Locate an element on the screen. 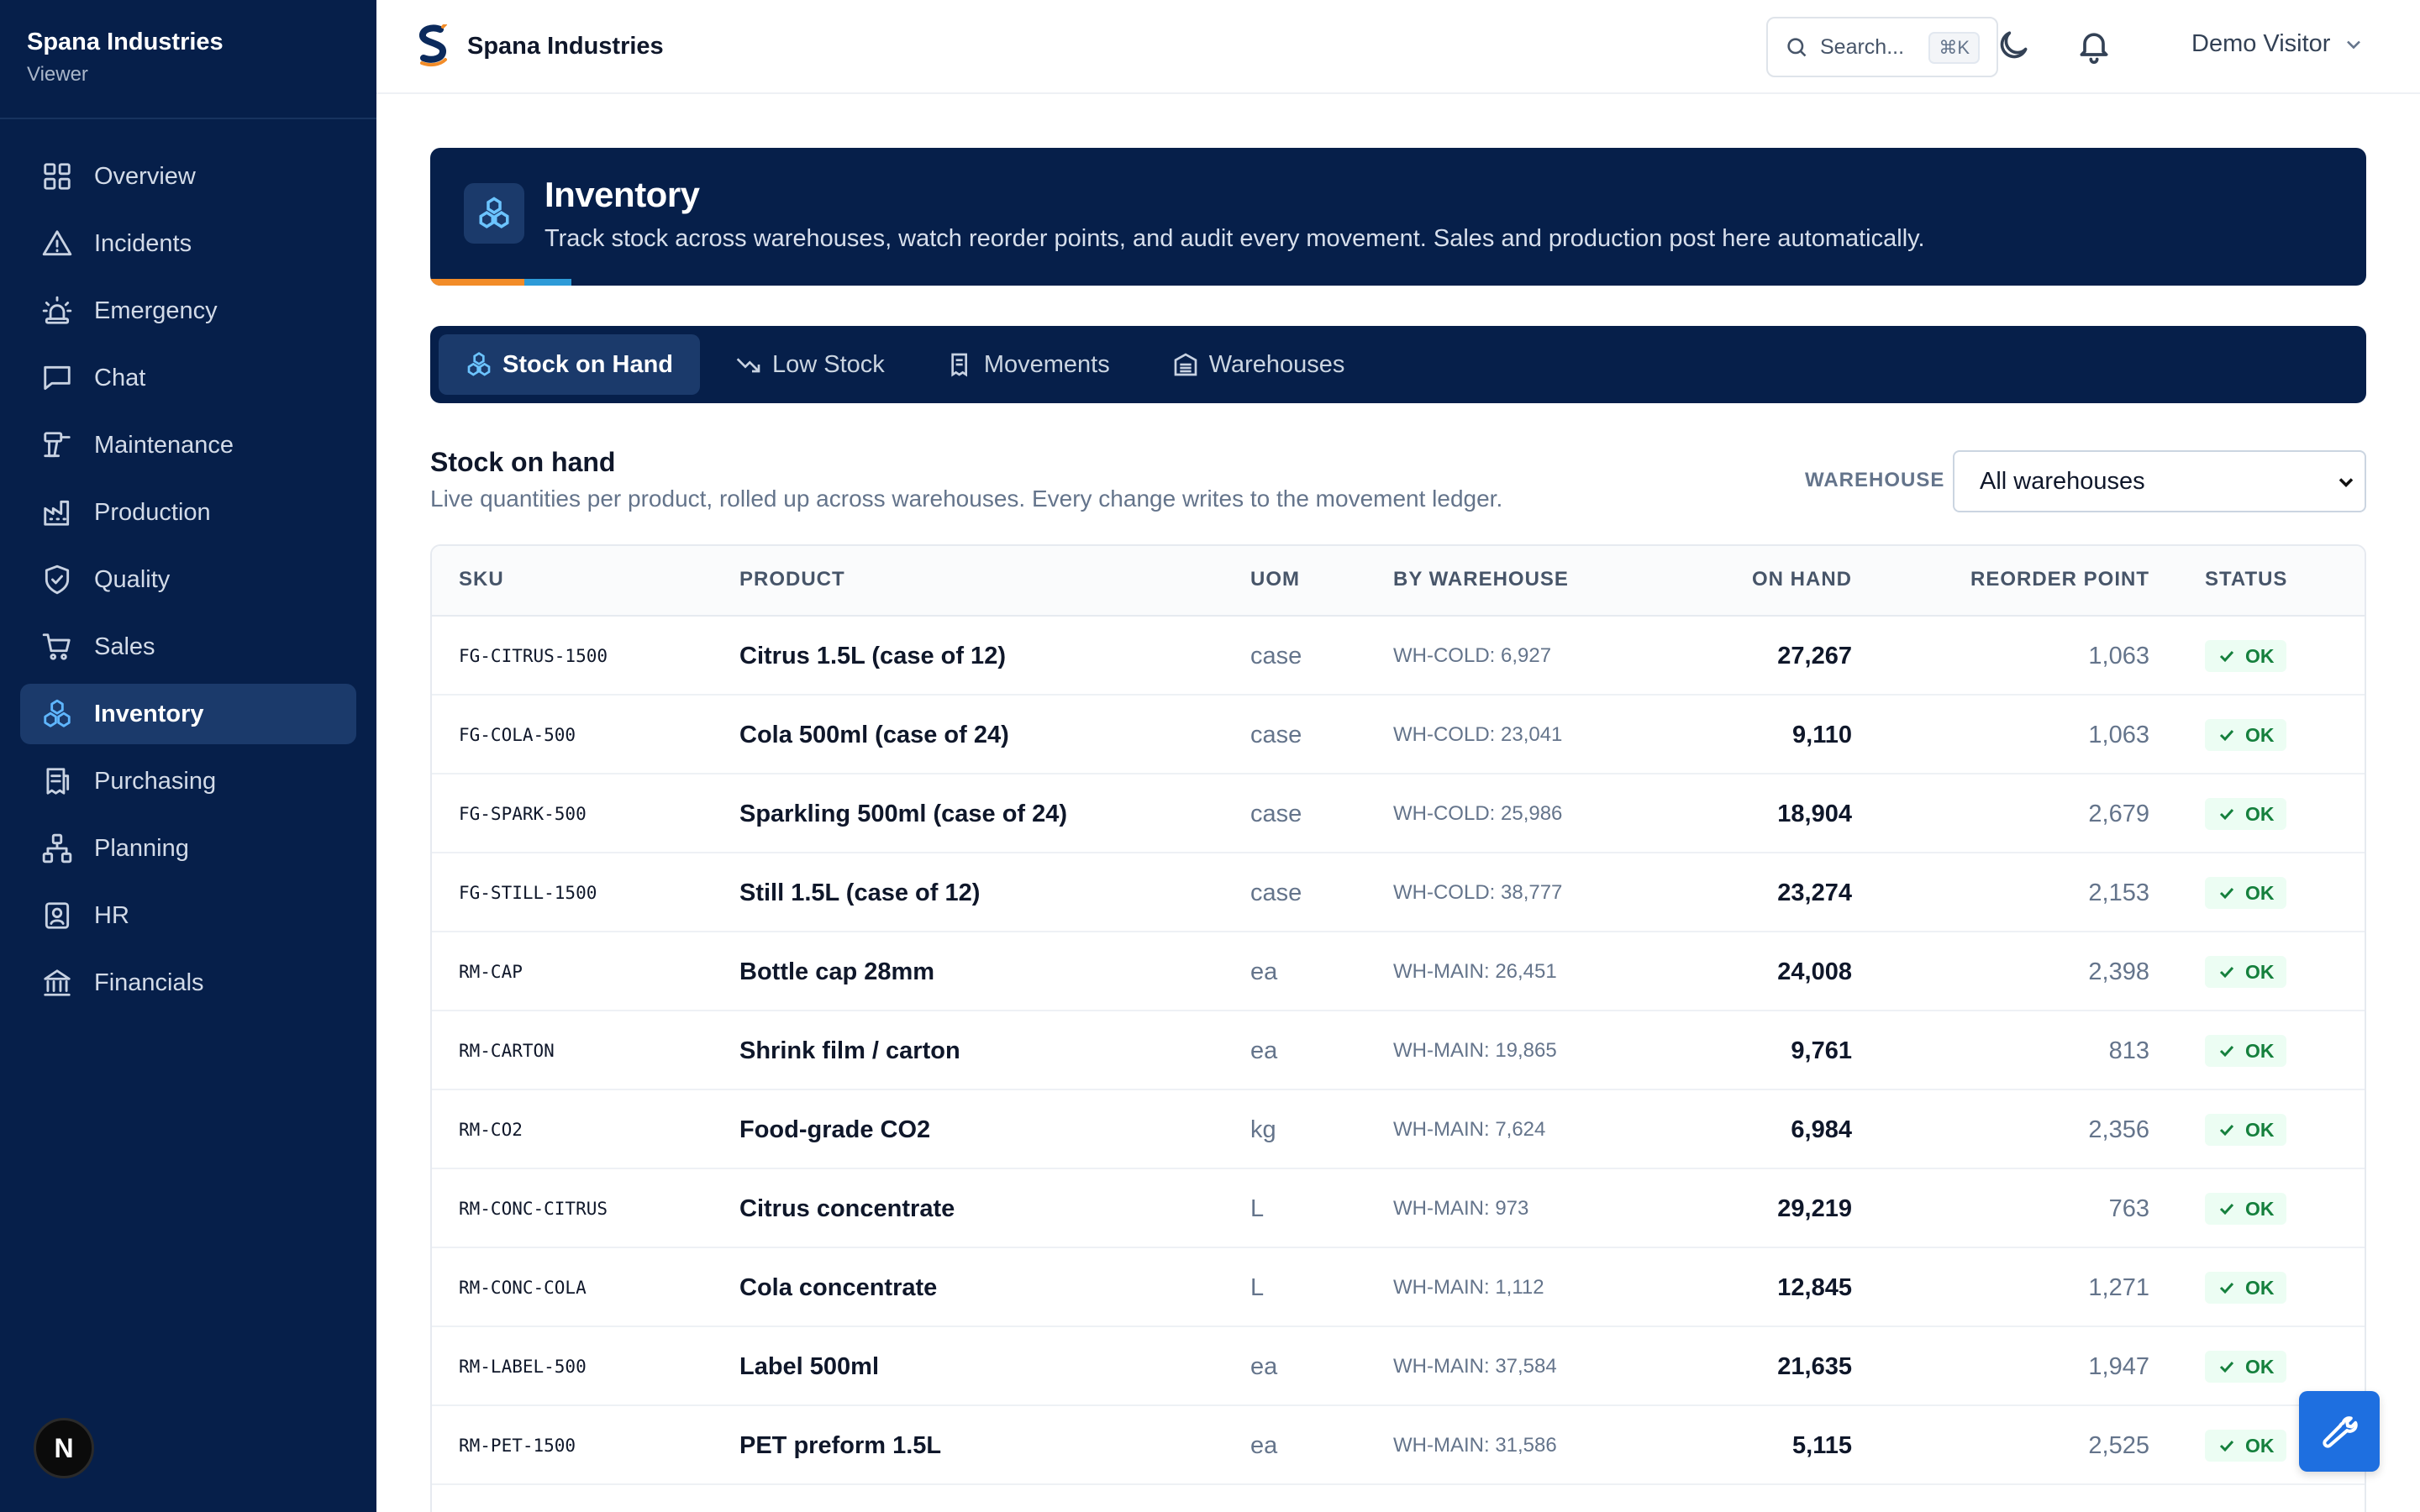 The image size is (2420, 1512). warehouse-select: All warehouses is located at coordinates (2159, 481).